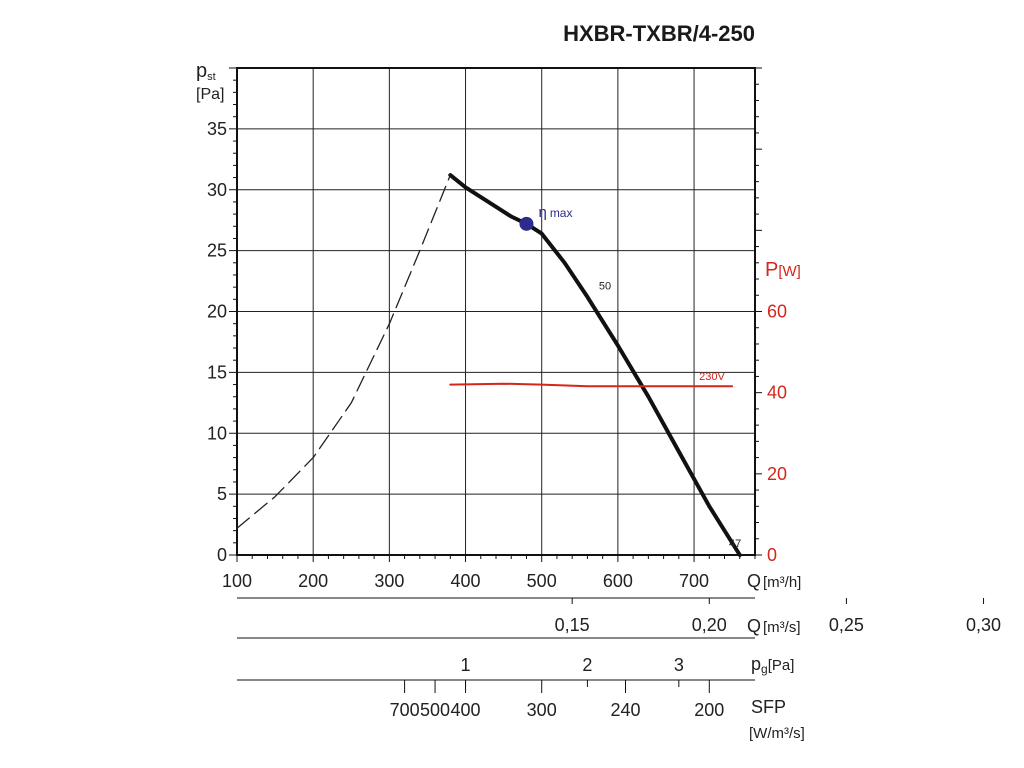  What do you see at coordinates (709, 710) in the screenshot?
I see `scale-sfp-tick: 200` at bounding box center [709, 710].